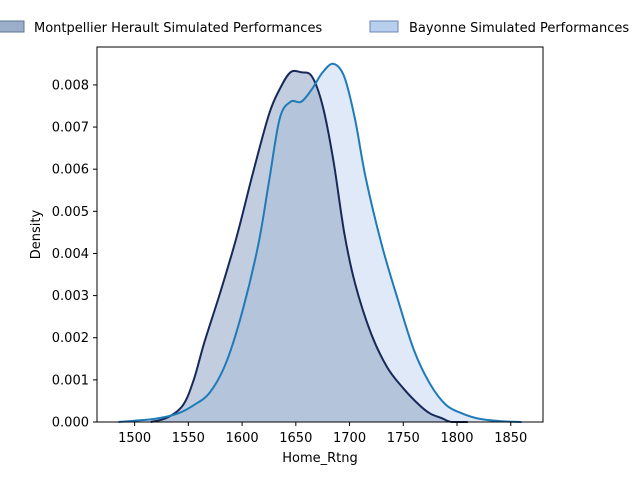  Describe the element at coordinates (519, 28) in the screenshot. I see `legend-label: Bayonne Simulated Performances` at that location.